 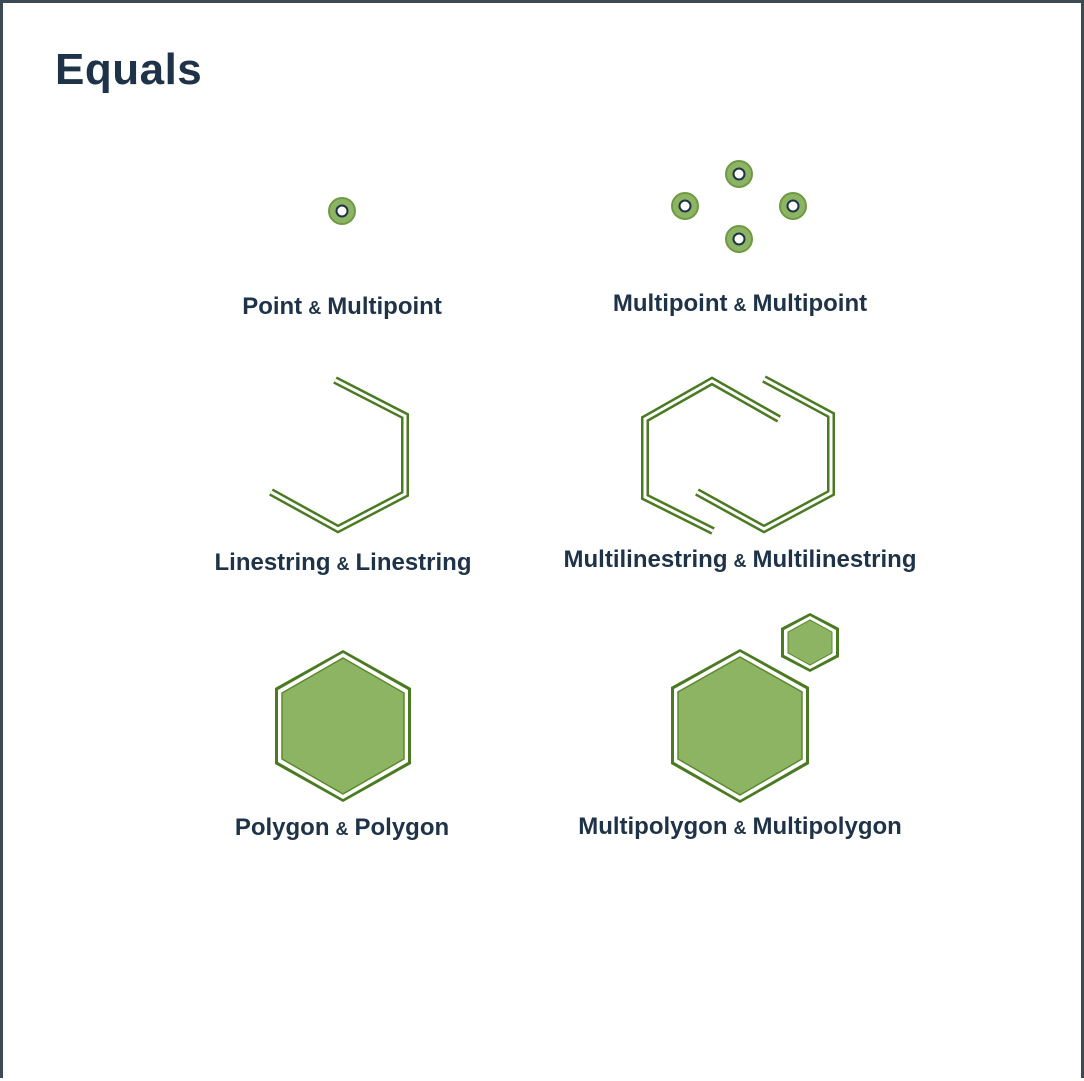 What do you see at coordinates (827, 826) in the screenshot?
I see `label-right: Multipolygon` at bounding box center [827, 826].